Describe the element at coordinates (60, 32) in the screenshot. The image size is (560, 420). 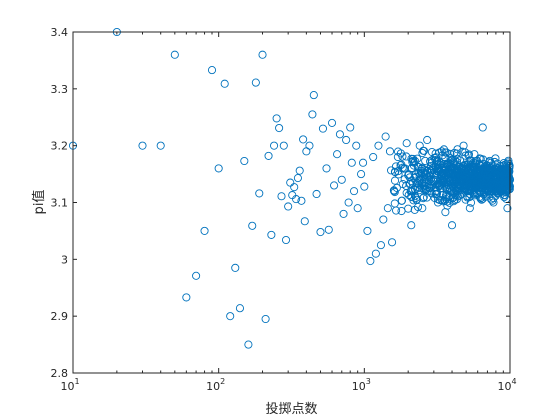
I see `y-tick-label: 3.4` at that location.